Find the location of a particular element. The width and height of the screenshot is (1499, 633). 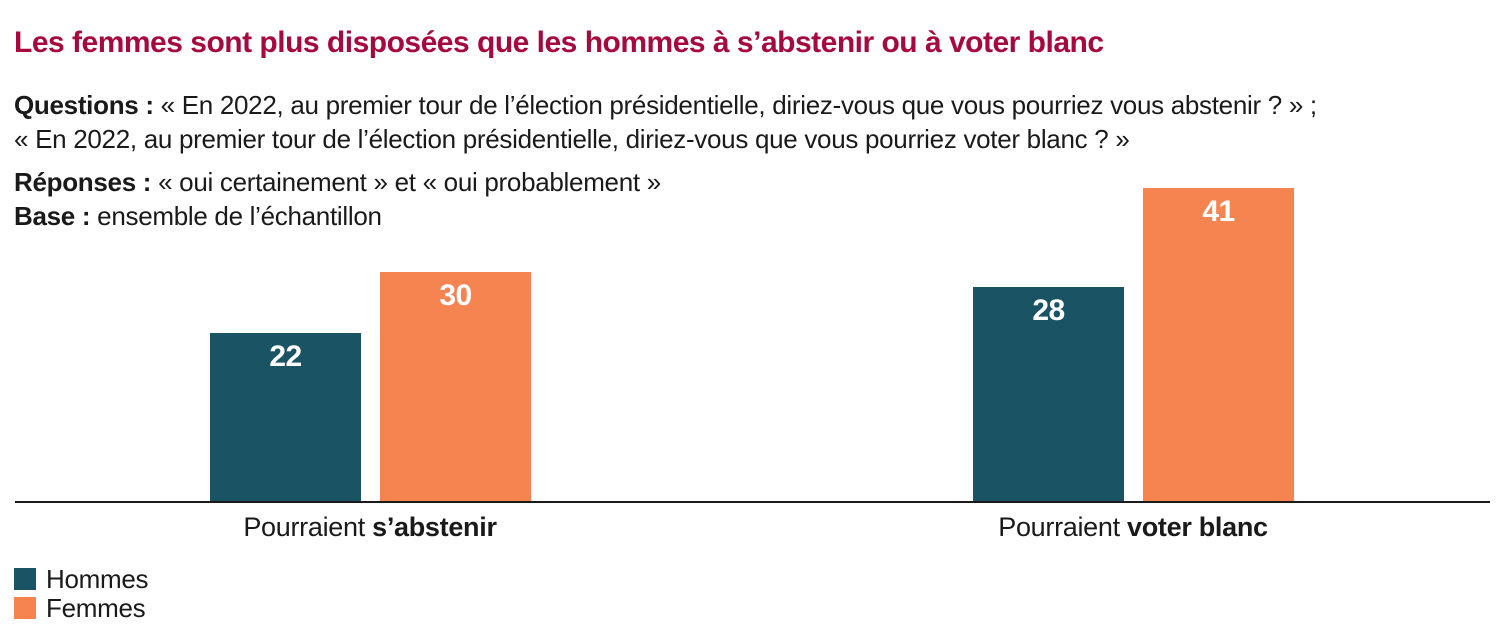

bar-value-label: 28 is located at coordinates (1048, 310).